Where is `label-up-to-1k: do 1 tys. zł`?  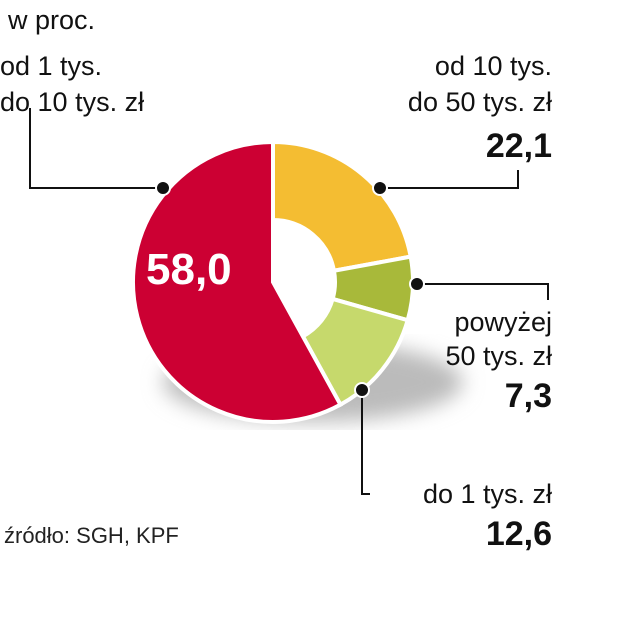 label-up-to-1k: do 1 tys. zł is located at coordinates (487, 494).